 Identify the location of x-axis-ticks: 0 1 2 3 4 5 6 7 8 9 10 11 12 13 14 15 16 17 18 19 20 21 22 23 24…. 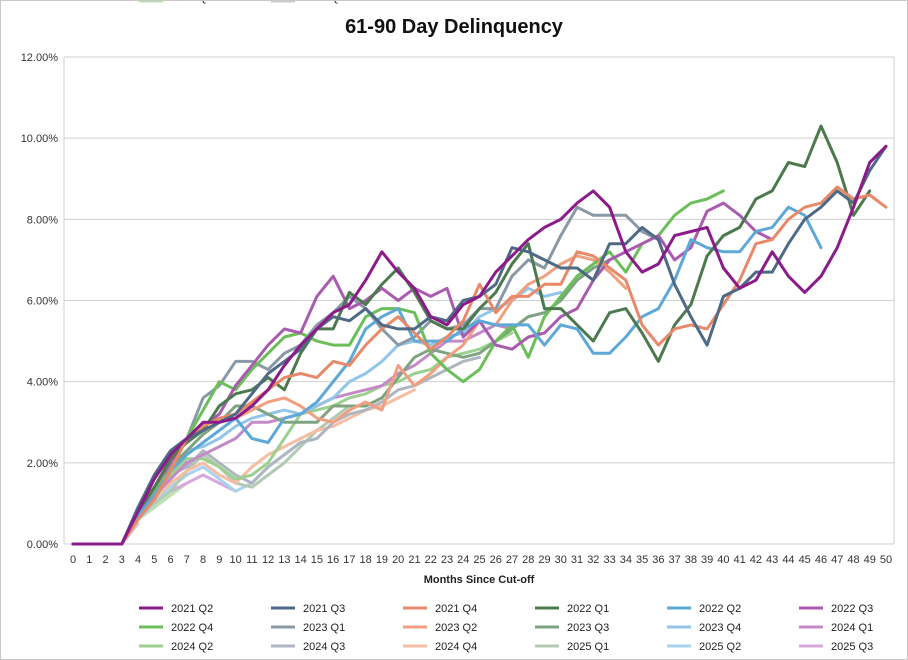
(481, 560).